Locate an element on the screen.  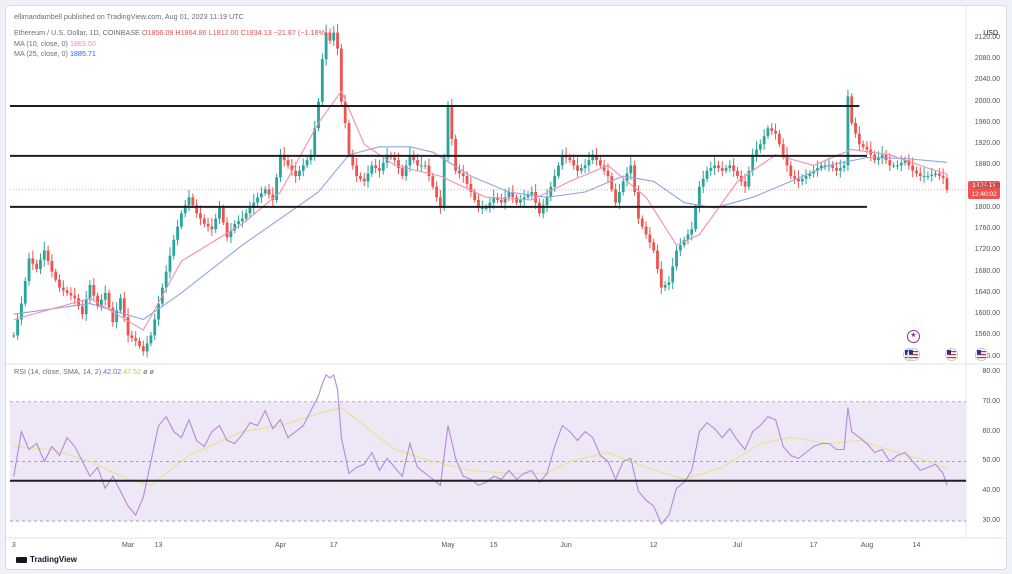
rsi-tick-label: 30.00 is located at coordinates (991, 521).